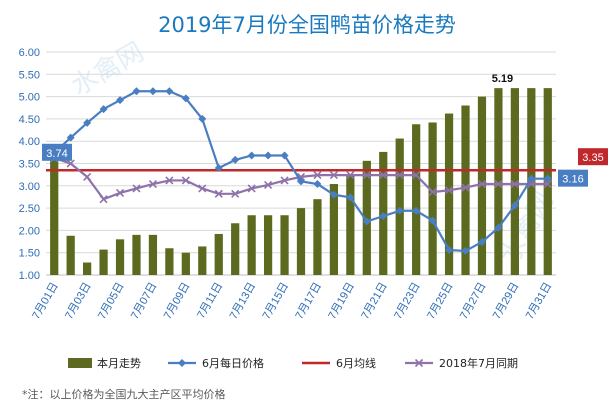 The image size is (614, 413). I want to click on x-tick-label: 7月07日, so click(144, 301).